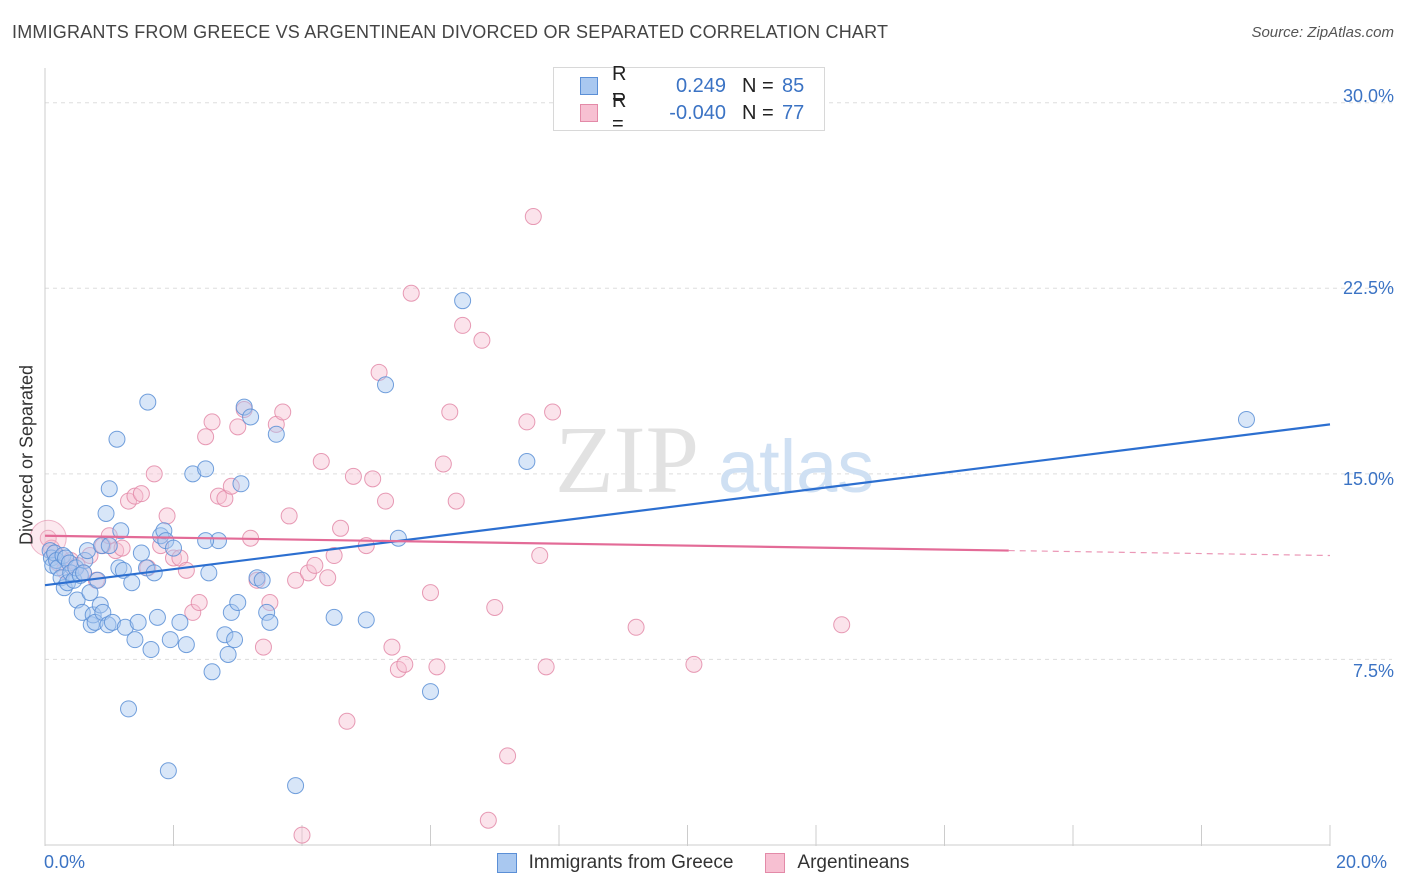 The width and height of the screenshot is (1406, 892). What do you see at coordinates (1322, 32) in the screenshot?
I see `source-label: Source: ZipAtlas.com` at bounding box center [1322, 32].